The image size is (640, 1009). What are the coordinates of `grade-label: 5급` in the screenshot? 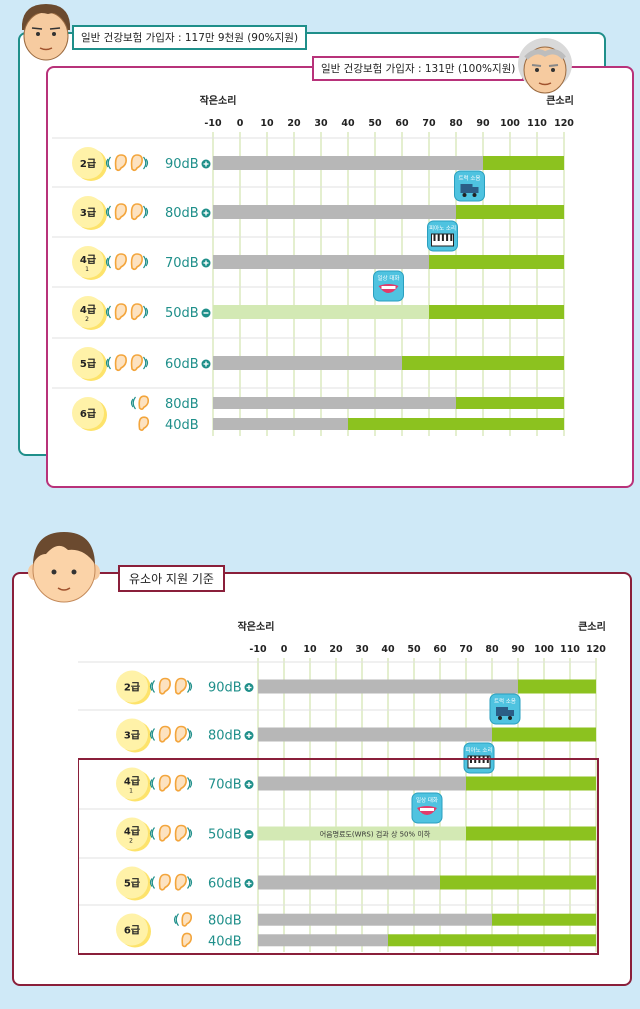 It's located at (132, 884).